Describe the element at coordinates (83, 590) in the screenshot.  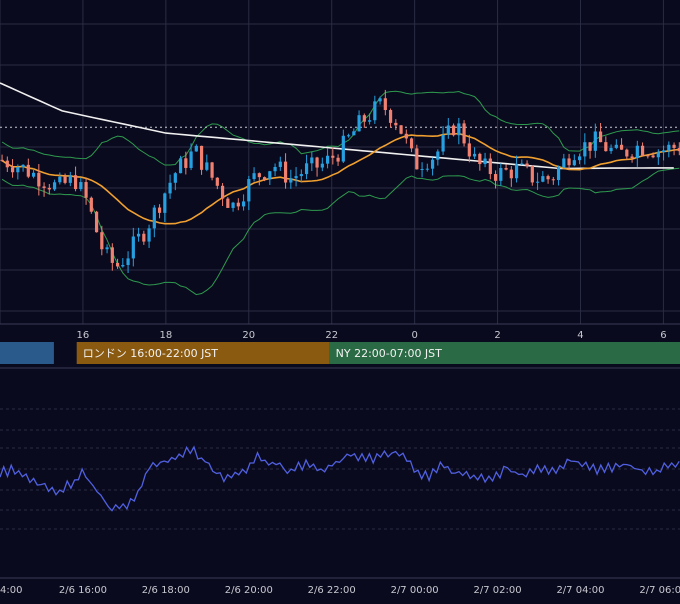
I see `oscillator-axis-tick-label-1: 2/6 16:00` at that location.